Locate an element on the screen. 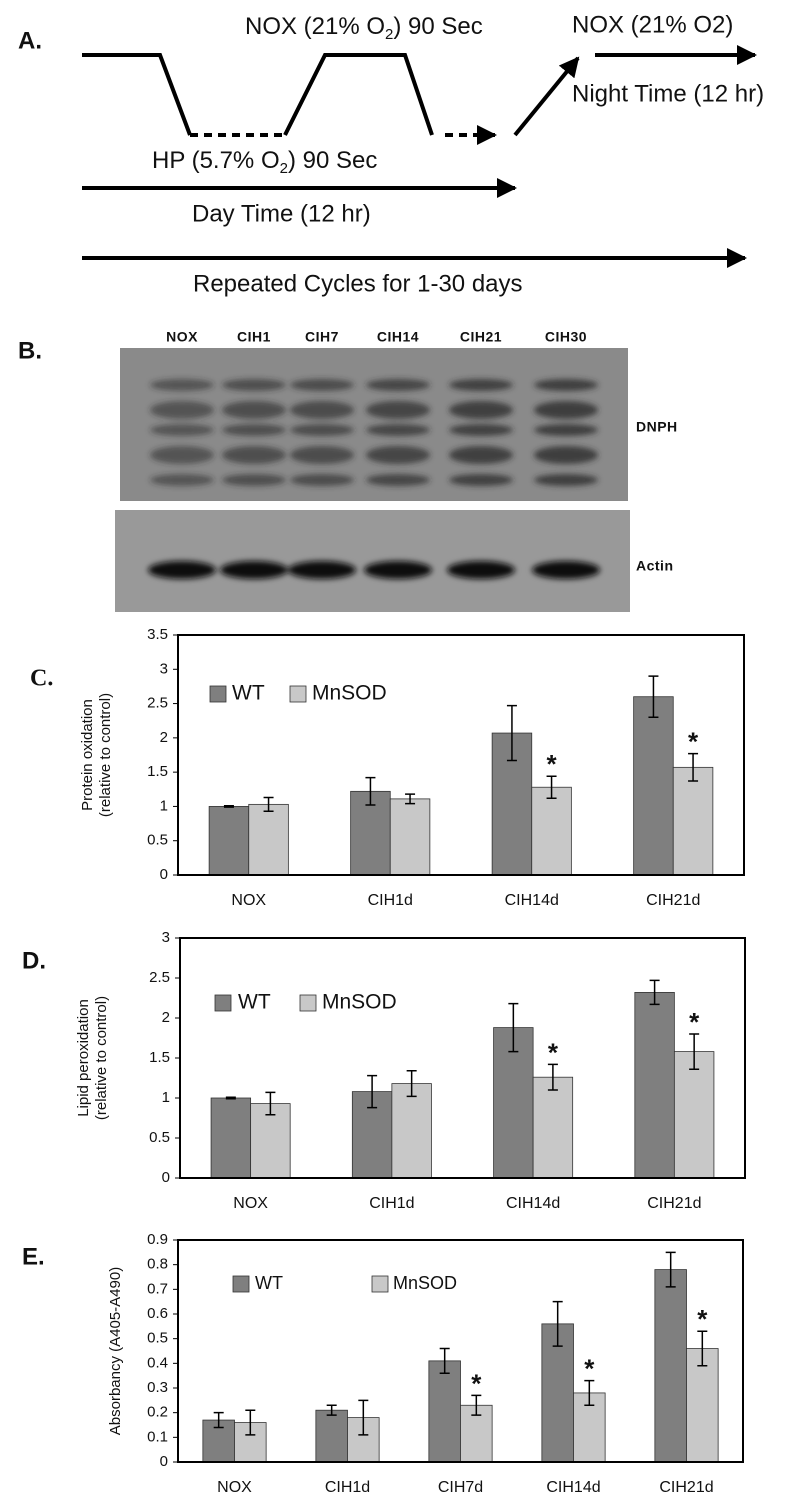 The height and width of the screenshot is (1504, 800). y-tick-label: 0.3 is located at coordinates (157, 1387).